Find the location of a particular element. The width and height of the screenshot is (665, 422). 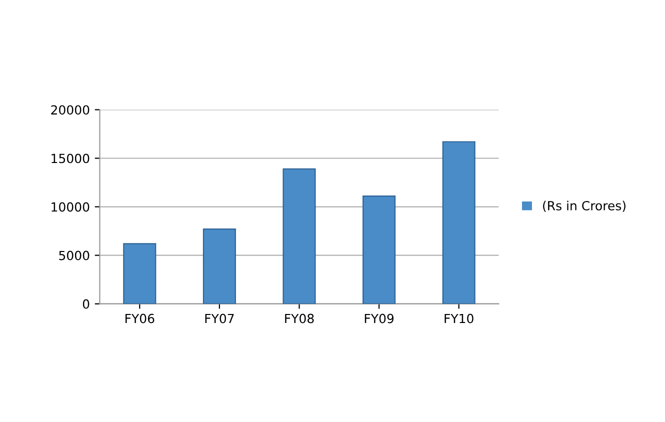

x-tick-label: FY10 is located at coordinates (459, 319).